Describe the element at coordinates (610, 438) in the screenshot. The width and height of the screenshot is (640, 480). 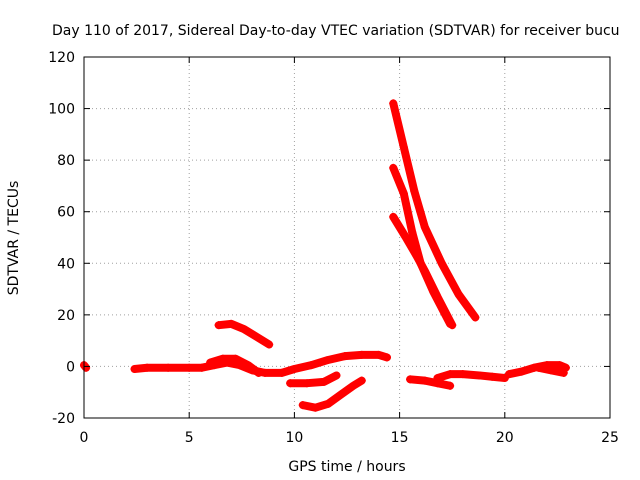
I see `x-tick-label: 25` at that location.